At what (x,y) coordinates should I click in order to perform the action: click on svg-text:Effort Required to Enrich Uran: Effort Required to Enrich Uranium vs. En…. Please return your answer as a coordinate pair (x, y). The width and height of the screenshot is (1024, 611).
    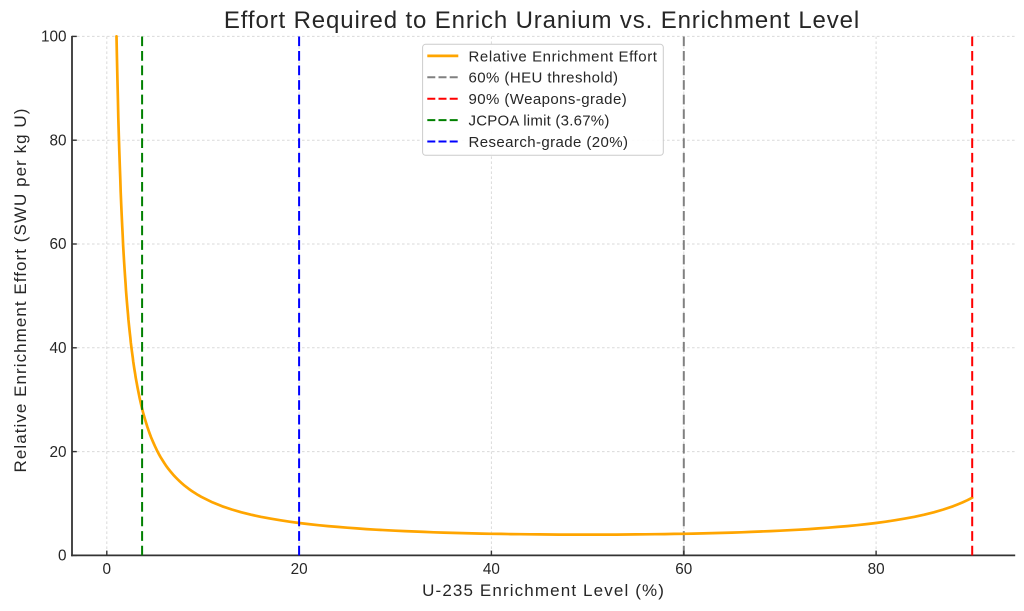
    Looking at the image, I should click on (542, 20).